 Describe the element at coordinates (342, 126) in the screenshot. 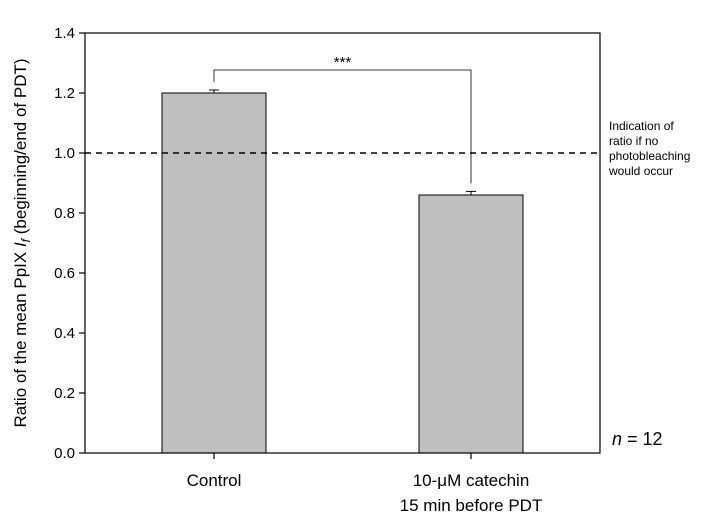

I see `significance-bracket` at that location.